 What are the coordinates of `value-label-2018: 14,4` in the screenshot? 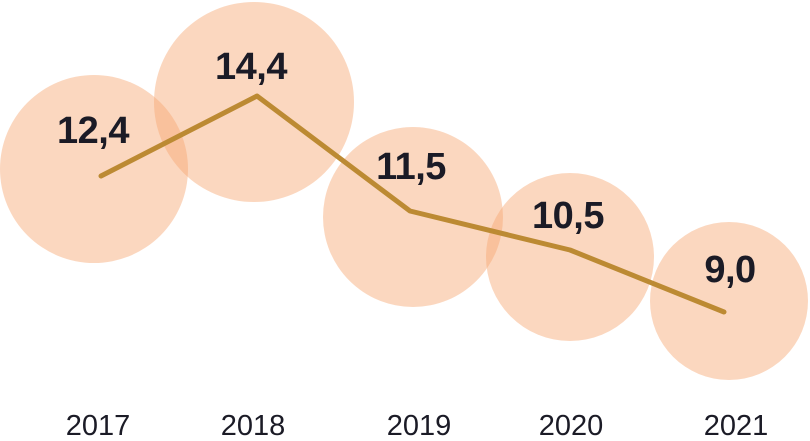 It's located at (251, 67).